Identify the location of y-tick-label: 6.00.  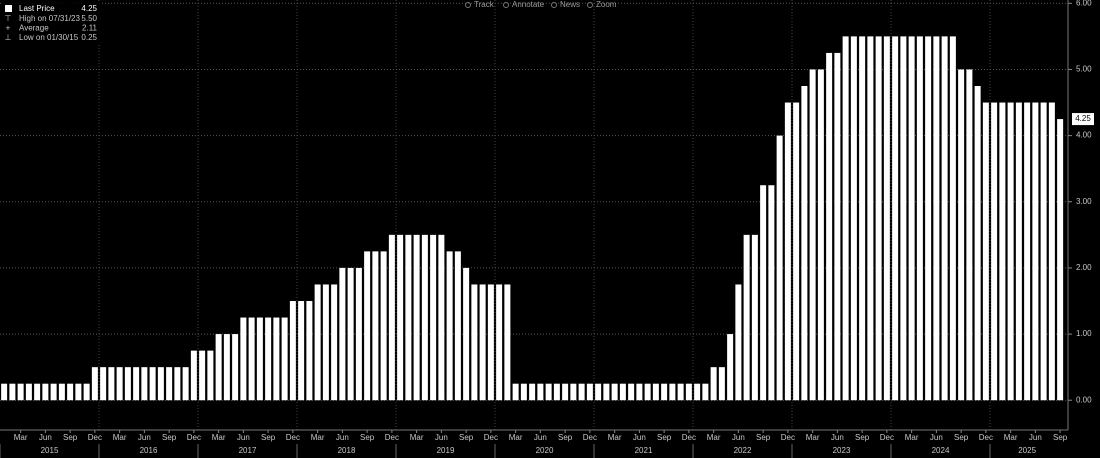
(1084, 3).